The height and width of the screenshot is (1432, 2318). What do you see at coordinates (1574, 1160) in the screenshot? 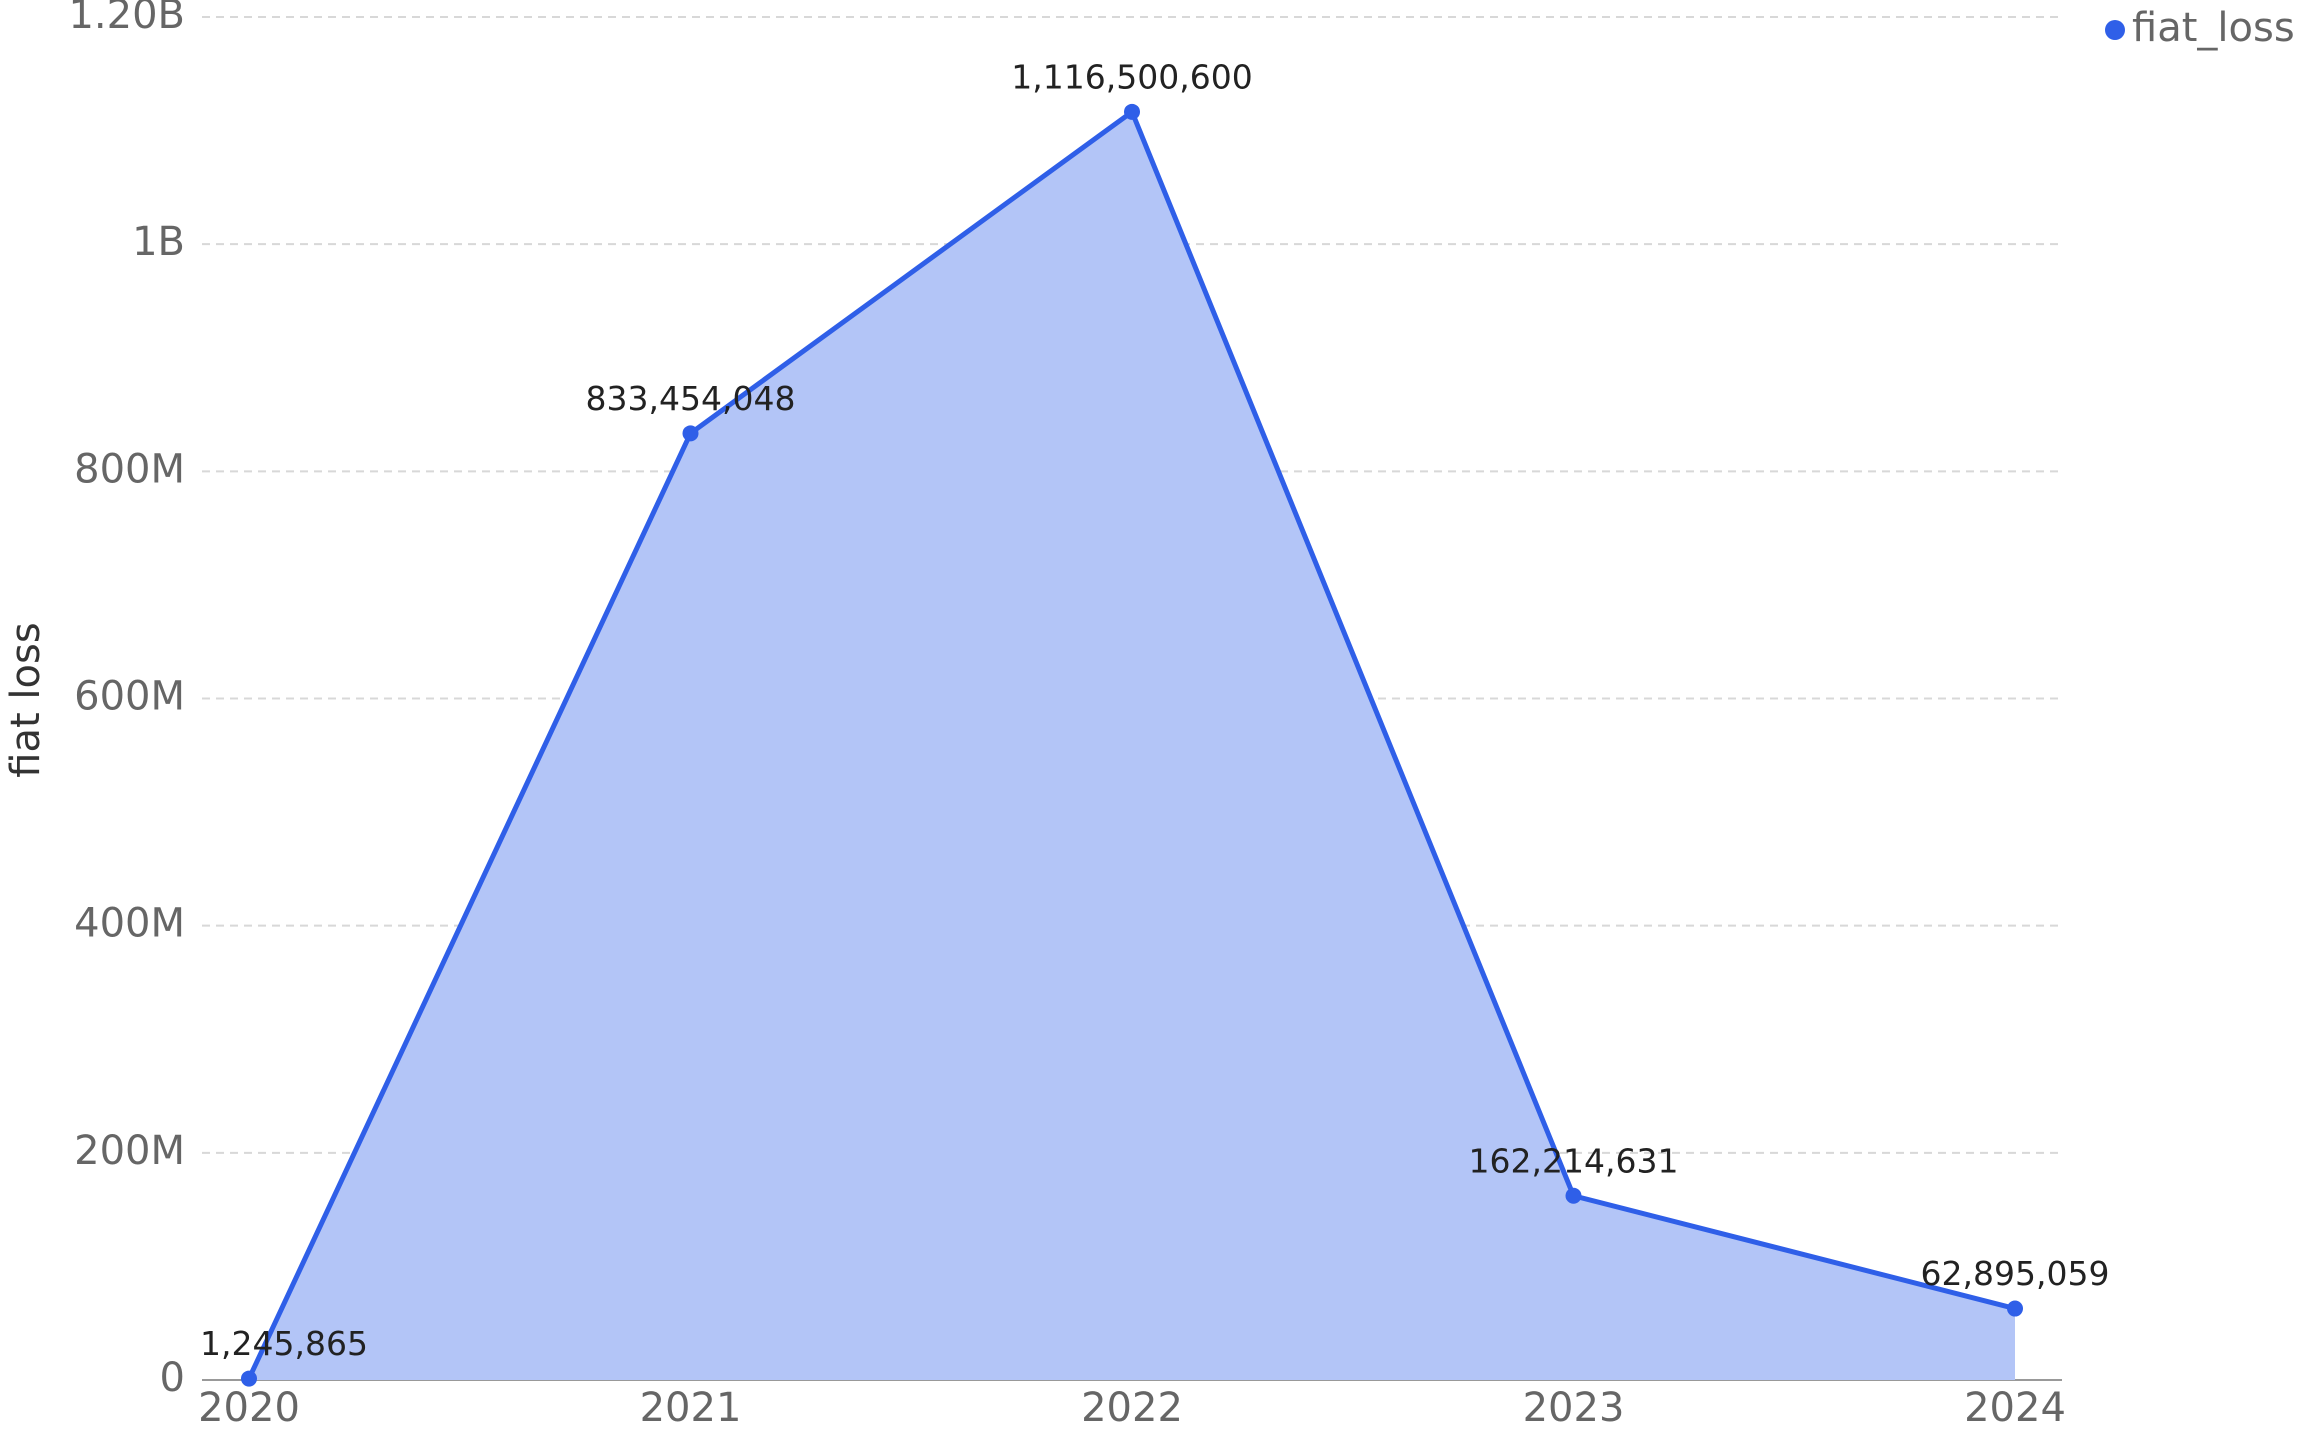
I see `data-label: 162,214,631` at bounding box center [1574, 1160].